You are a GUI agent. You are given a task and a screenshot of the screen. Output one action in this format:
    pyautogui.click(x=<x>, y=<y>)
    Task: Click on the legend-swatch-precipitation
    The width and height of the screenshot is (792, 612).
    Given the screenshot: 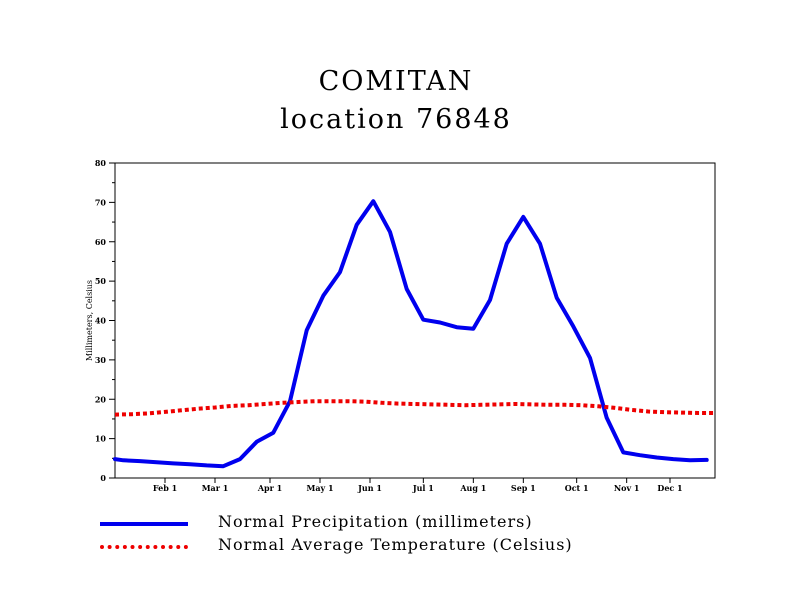 What is the action you would take?
    pyautogui.click(x=144, y=524)
    